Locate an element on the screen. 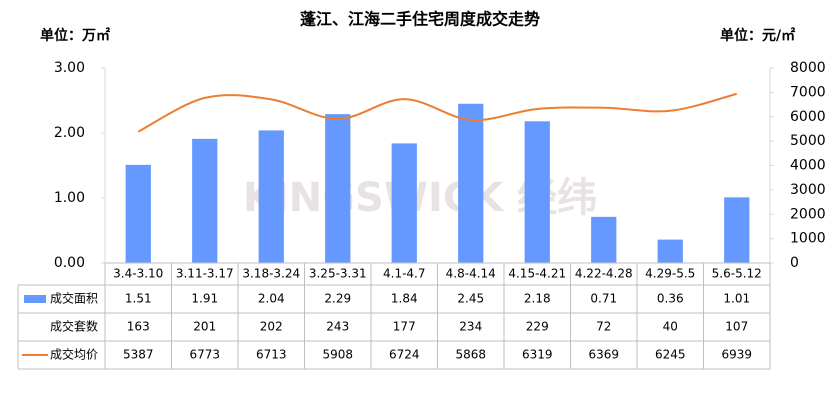 The image size is (837, 402). table-cell: 1.51 is located at coordinates (138, 299).